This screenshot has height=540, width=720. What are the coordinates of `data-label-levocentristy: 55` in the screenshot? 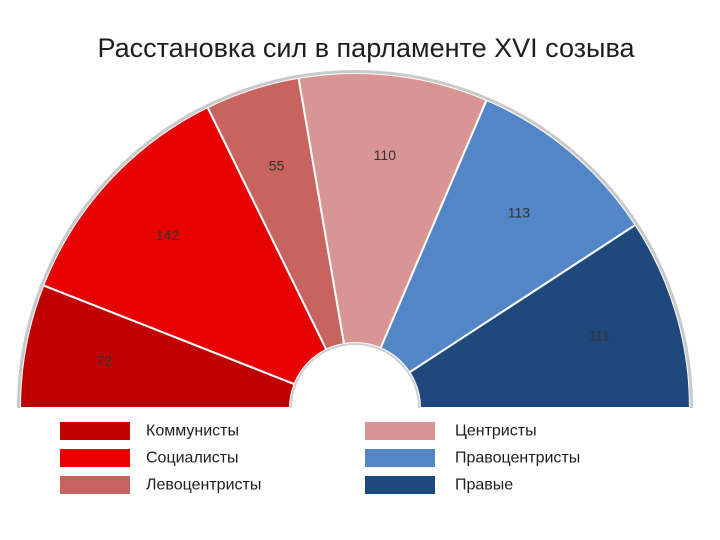 It's located at (277, 165).